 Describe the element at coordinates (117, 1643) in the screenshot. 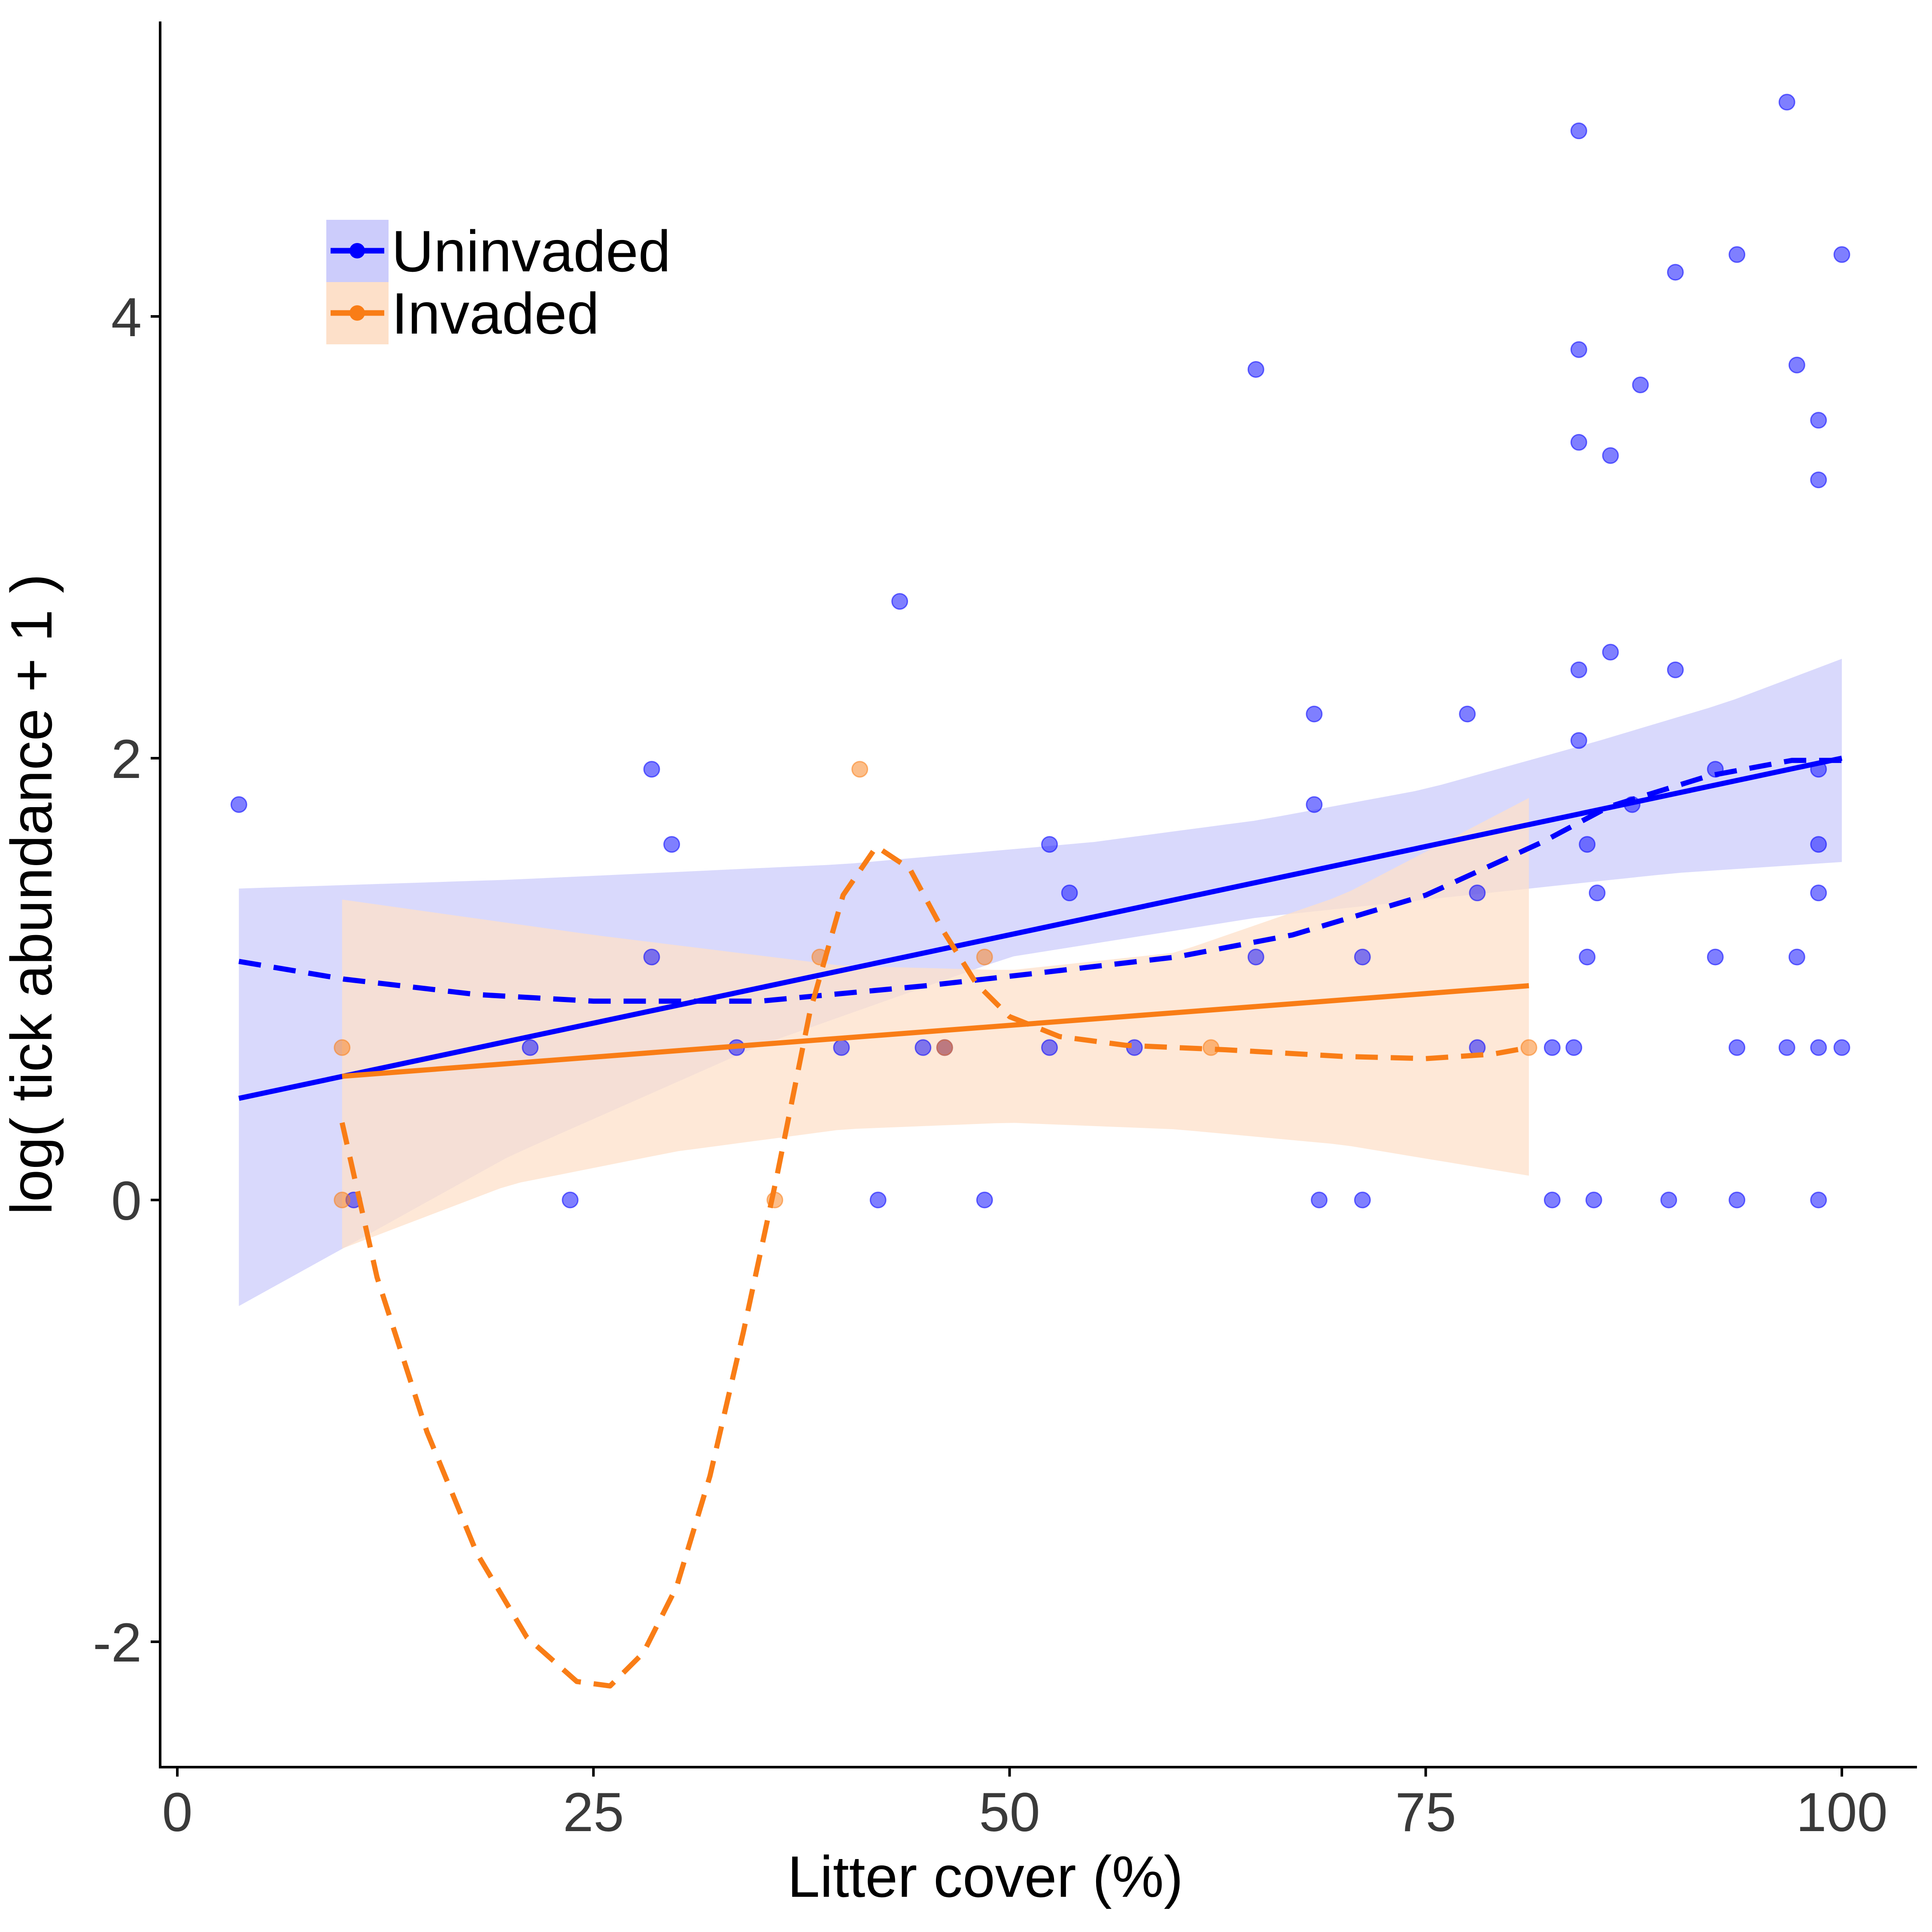

I see `y-tick-label: -2` at that location.